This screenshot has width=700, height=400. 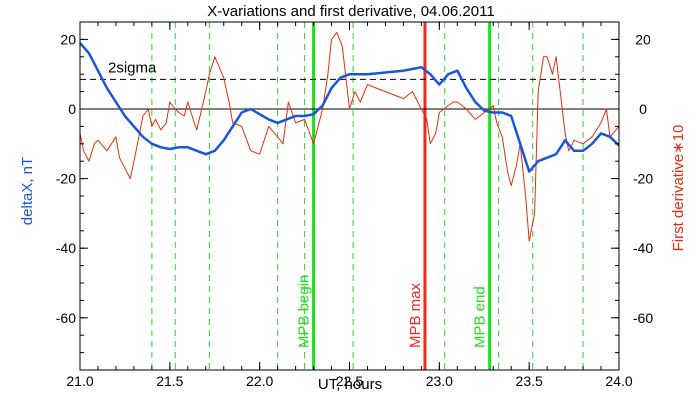 I want to click on y-tick-label-left: 0, so click(x=72, y=109).